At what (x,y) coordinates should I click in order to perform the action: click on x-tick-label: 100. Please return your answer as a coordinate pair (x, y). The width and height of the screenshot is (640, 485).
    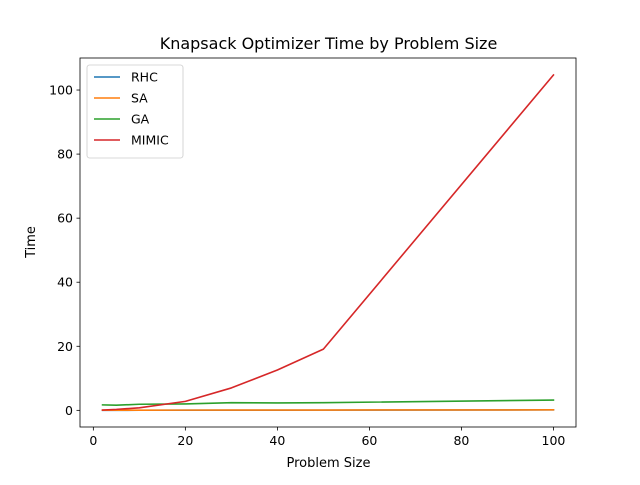
    Looking at the image, I should click on (554, 440).